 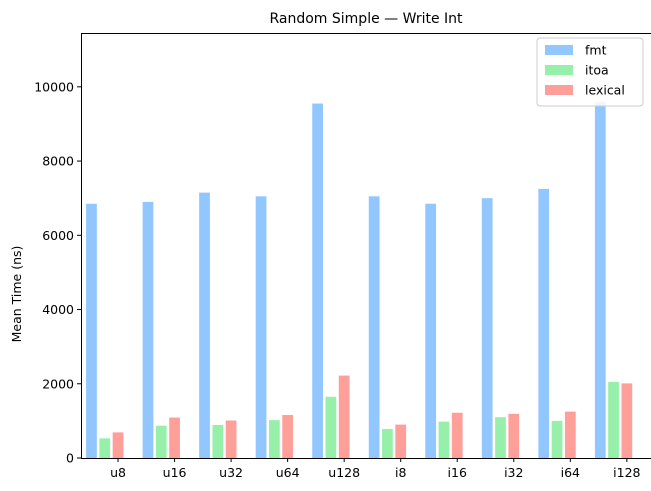 What do you see at coordinates (544, 323) in the screenshot?
I see `bar-fmt-i64` at bounding box center [544, 323].